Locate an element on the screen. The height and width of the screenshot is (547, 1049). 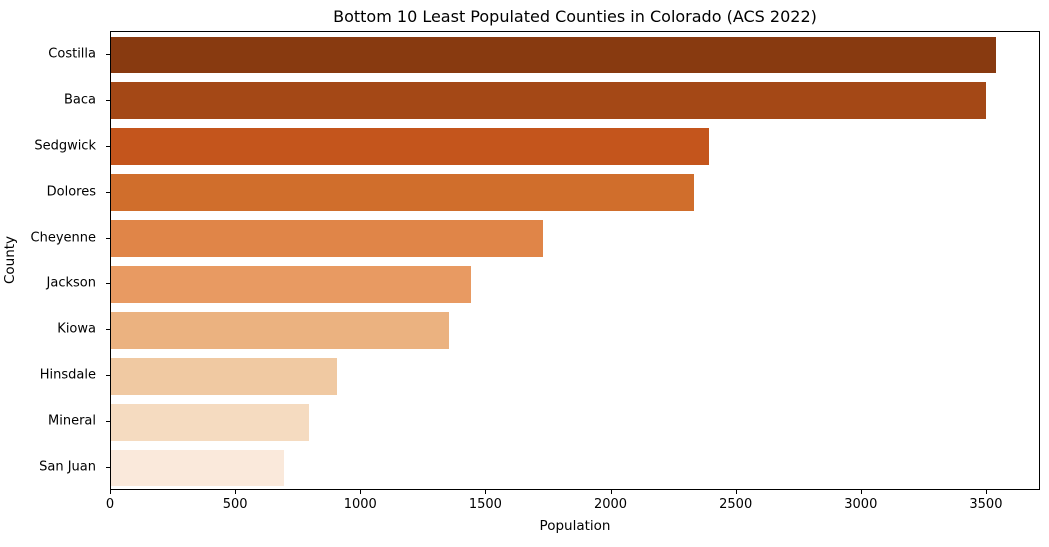
bar-baca is located at coordinates (548, 101).